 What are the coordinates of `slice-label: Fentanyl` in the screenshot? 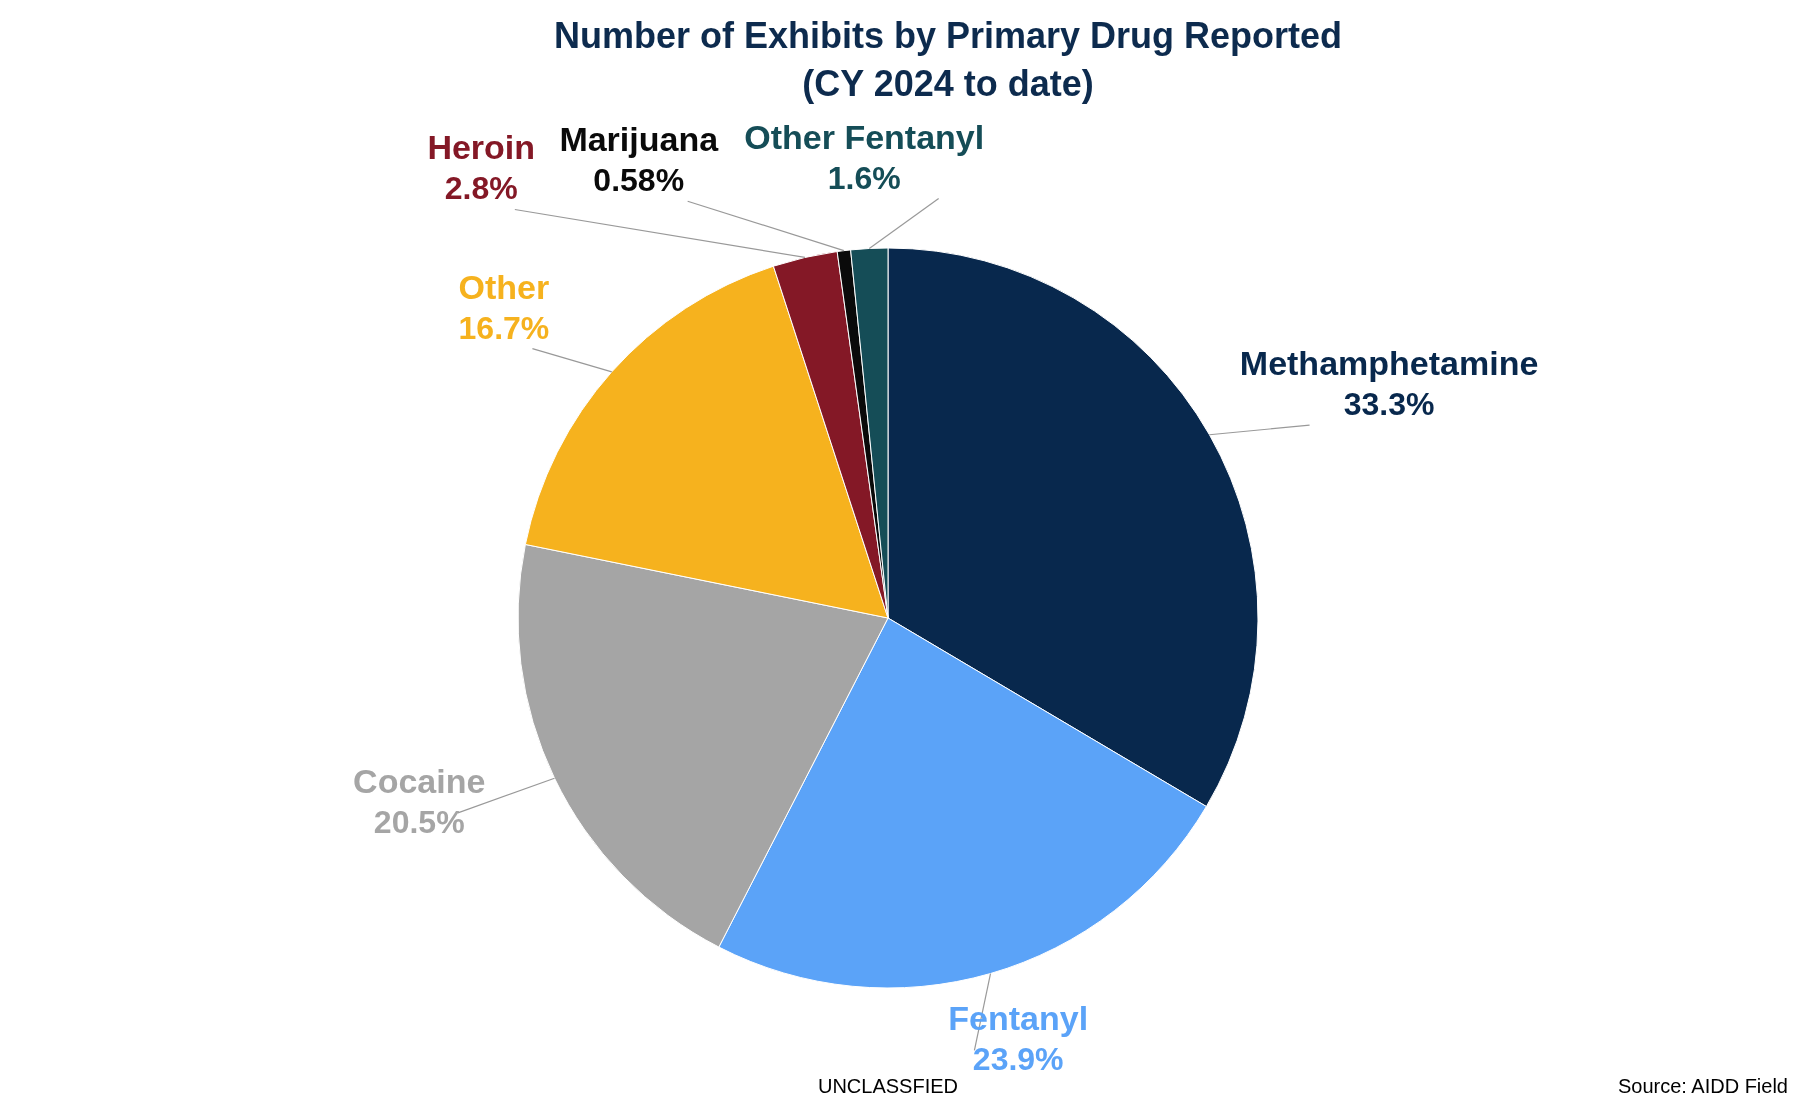 It's located at (1018, 1018).